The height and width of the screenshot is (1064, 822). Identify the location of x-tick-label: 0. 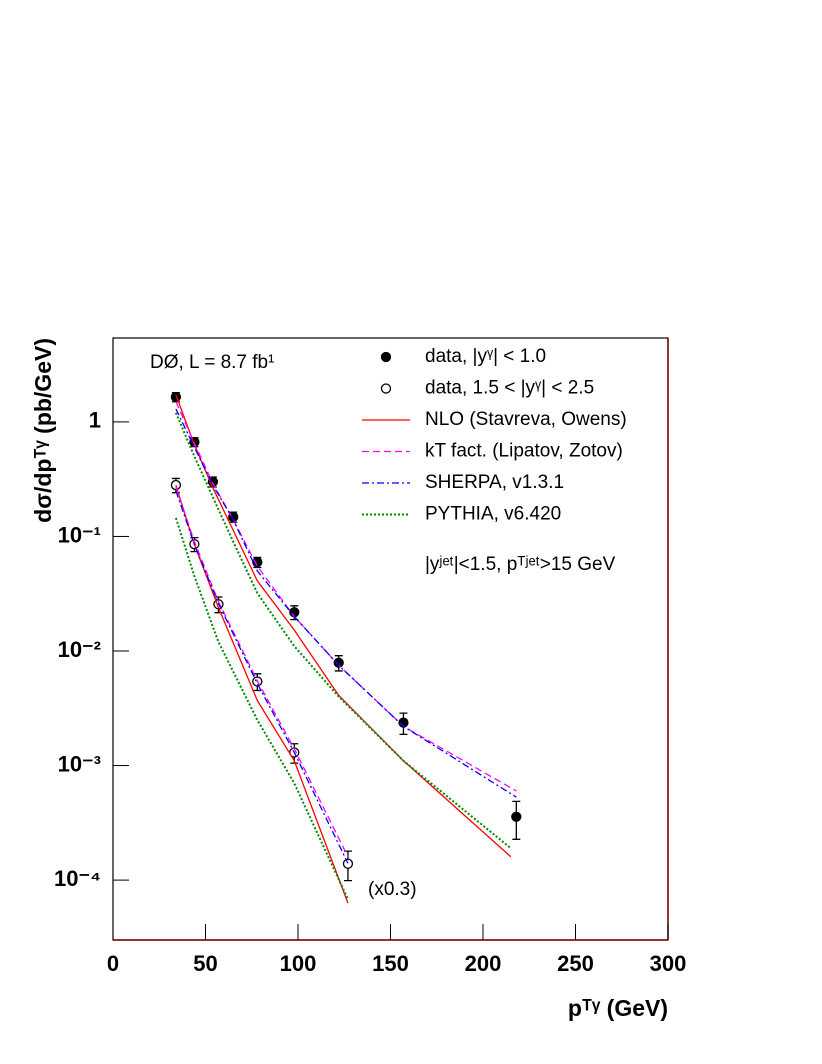
(113, 963).